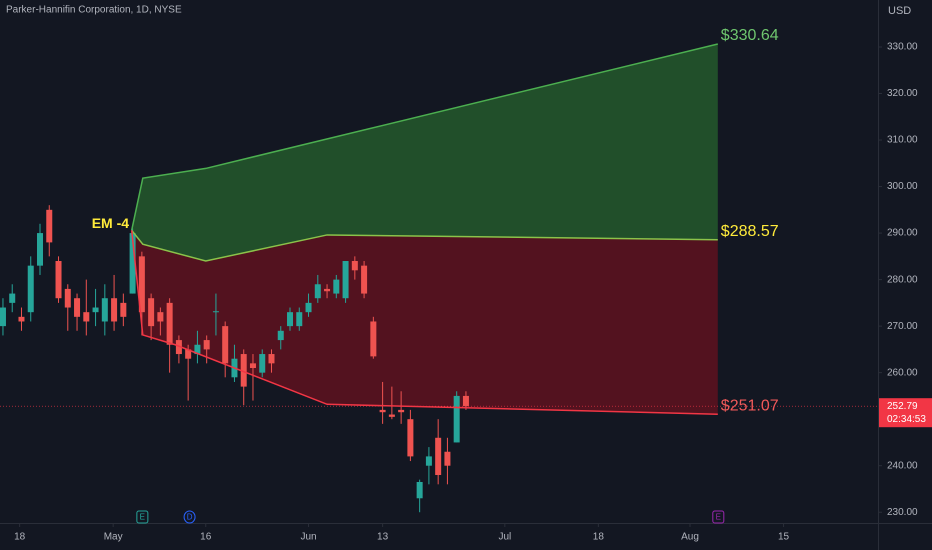  What do you see at coordinates (750, 35) in the screenshot?
I see `band-value-label: $330.64` at bounding box center [750, 35].